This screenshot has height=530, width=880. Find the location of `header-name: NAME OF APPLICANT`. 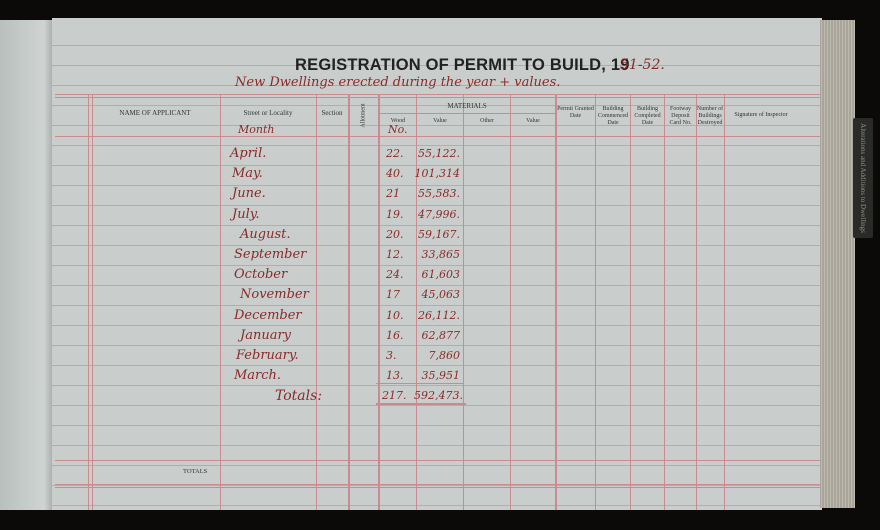

header-name: NAME OF APPLICANT is located at coordinates (155, 113).